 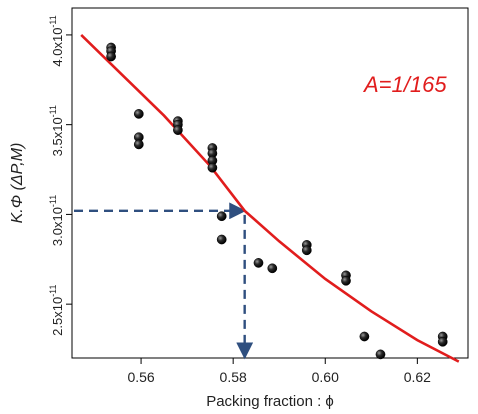 What do you see at coordinates (56, 220) in the screenshot?
I see `y-tick-label: 3.0x10-11` at bounding box center [56, 220].